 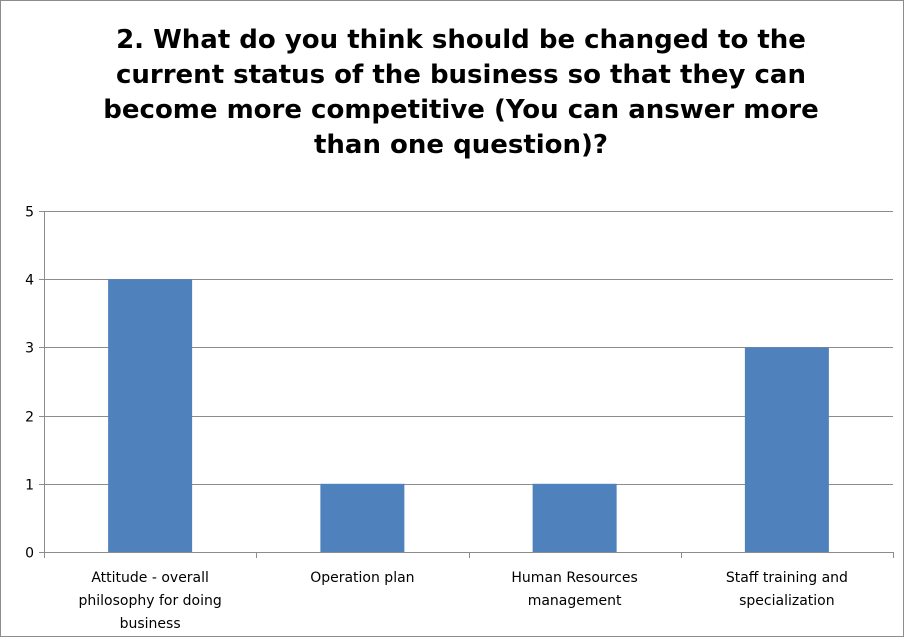 I want to click on y-tick-label: 3, so click(x=29, y=349).